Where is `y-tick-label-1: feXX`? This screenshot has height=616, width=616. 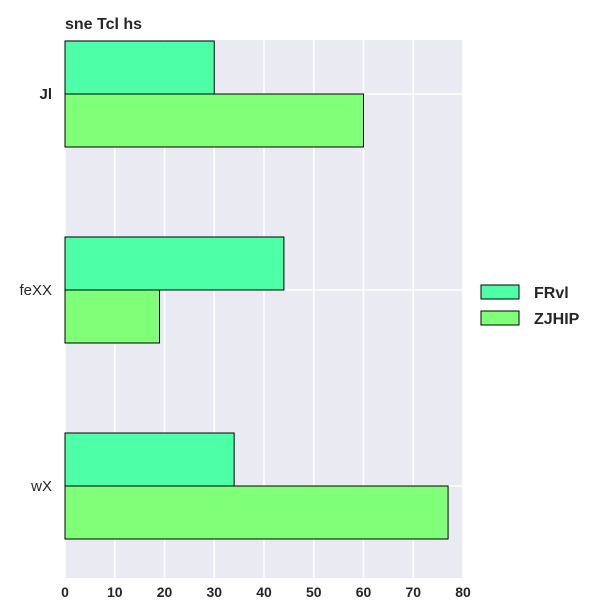
y-tick-label-1: feXX is located at coordinates (35, 290).